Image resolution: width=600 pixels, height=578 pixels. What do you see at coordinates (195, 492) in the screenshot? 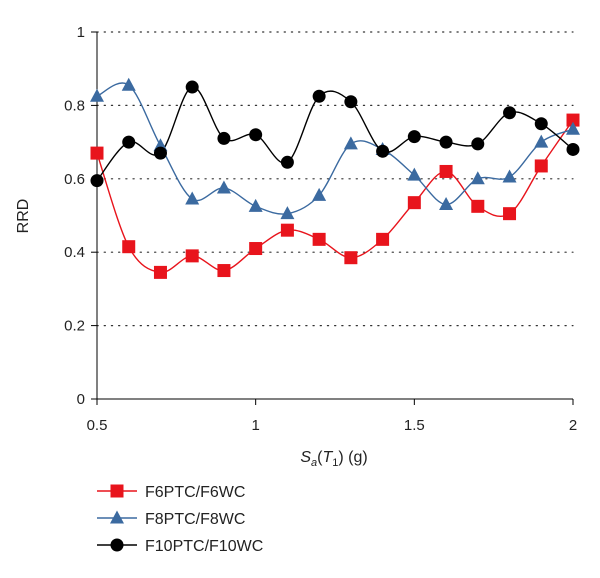
I see `legend-label: F6PTC/F6WC` at bounding box center [195, 492].